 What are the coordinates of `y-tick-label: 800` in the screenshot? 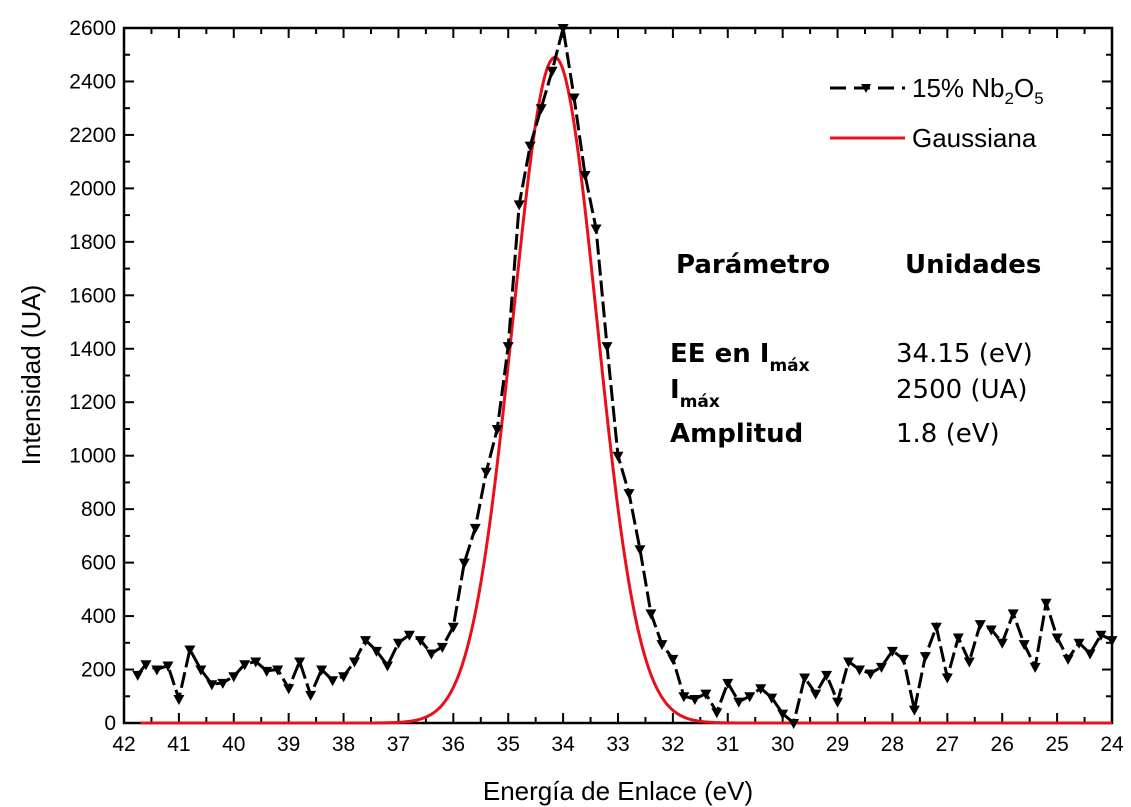 It's located at (98, 509).